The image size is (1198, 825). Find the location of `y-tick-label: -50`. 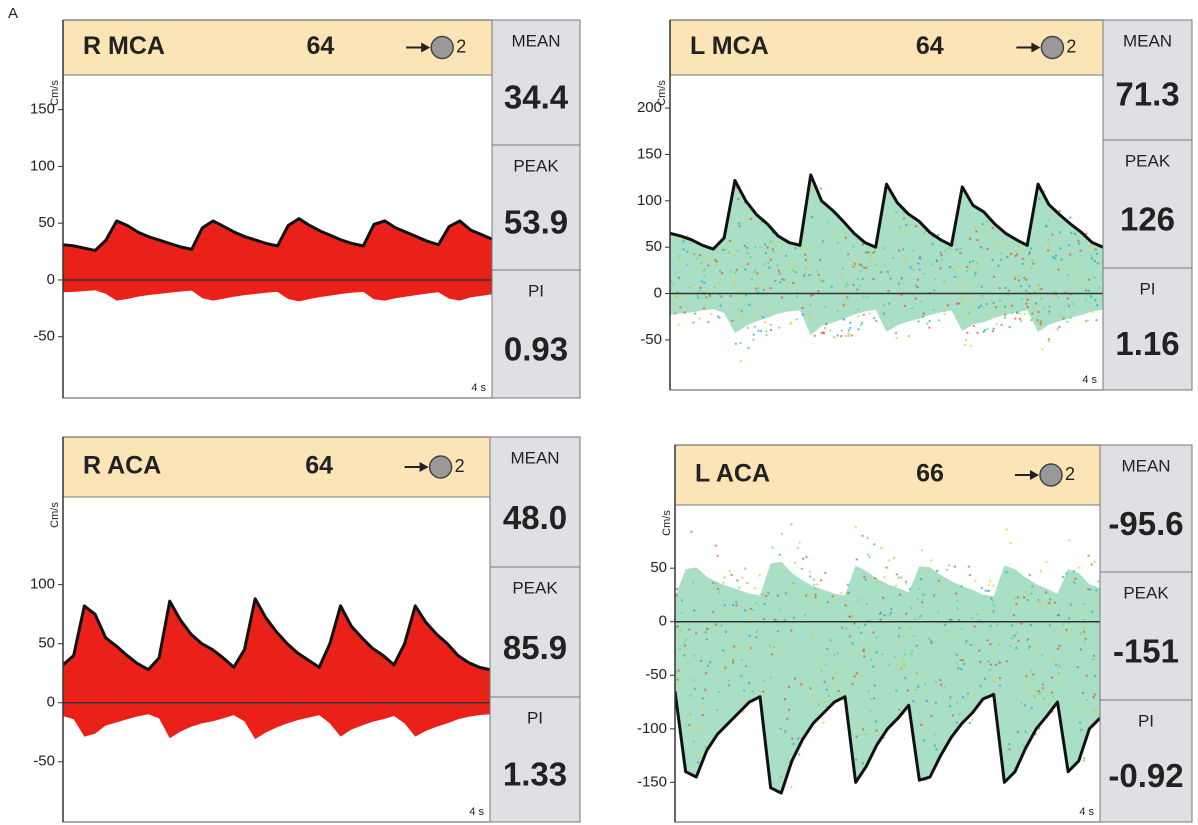

y-tick-label: -50 is located at coordinates (44, 761).